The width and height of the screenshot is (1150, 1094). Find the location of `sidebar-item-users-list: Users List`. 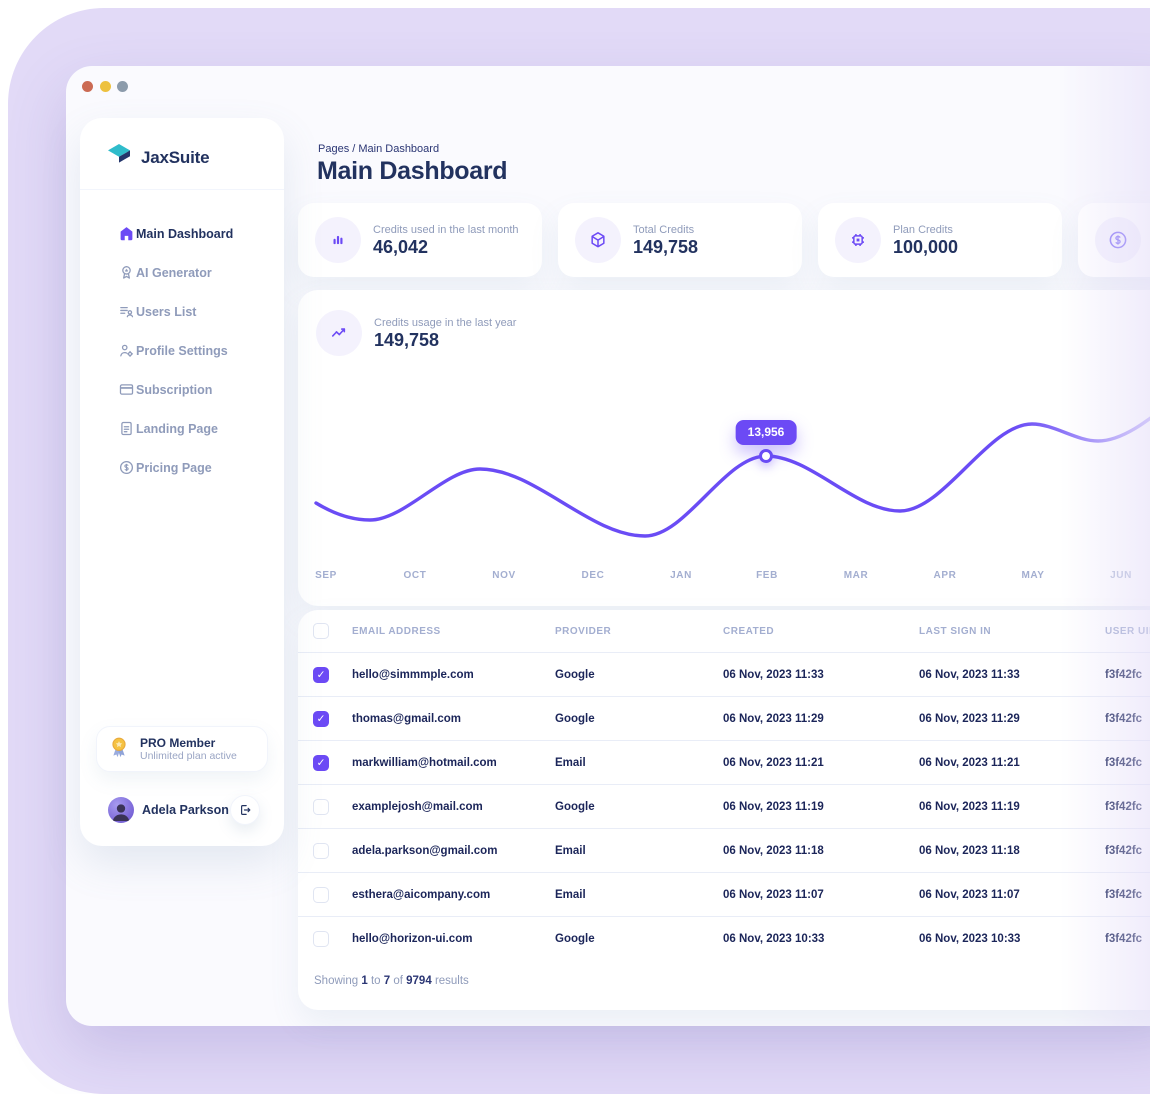

sidebar-item-users-list: Users List is located at coordinates (182, 311).